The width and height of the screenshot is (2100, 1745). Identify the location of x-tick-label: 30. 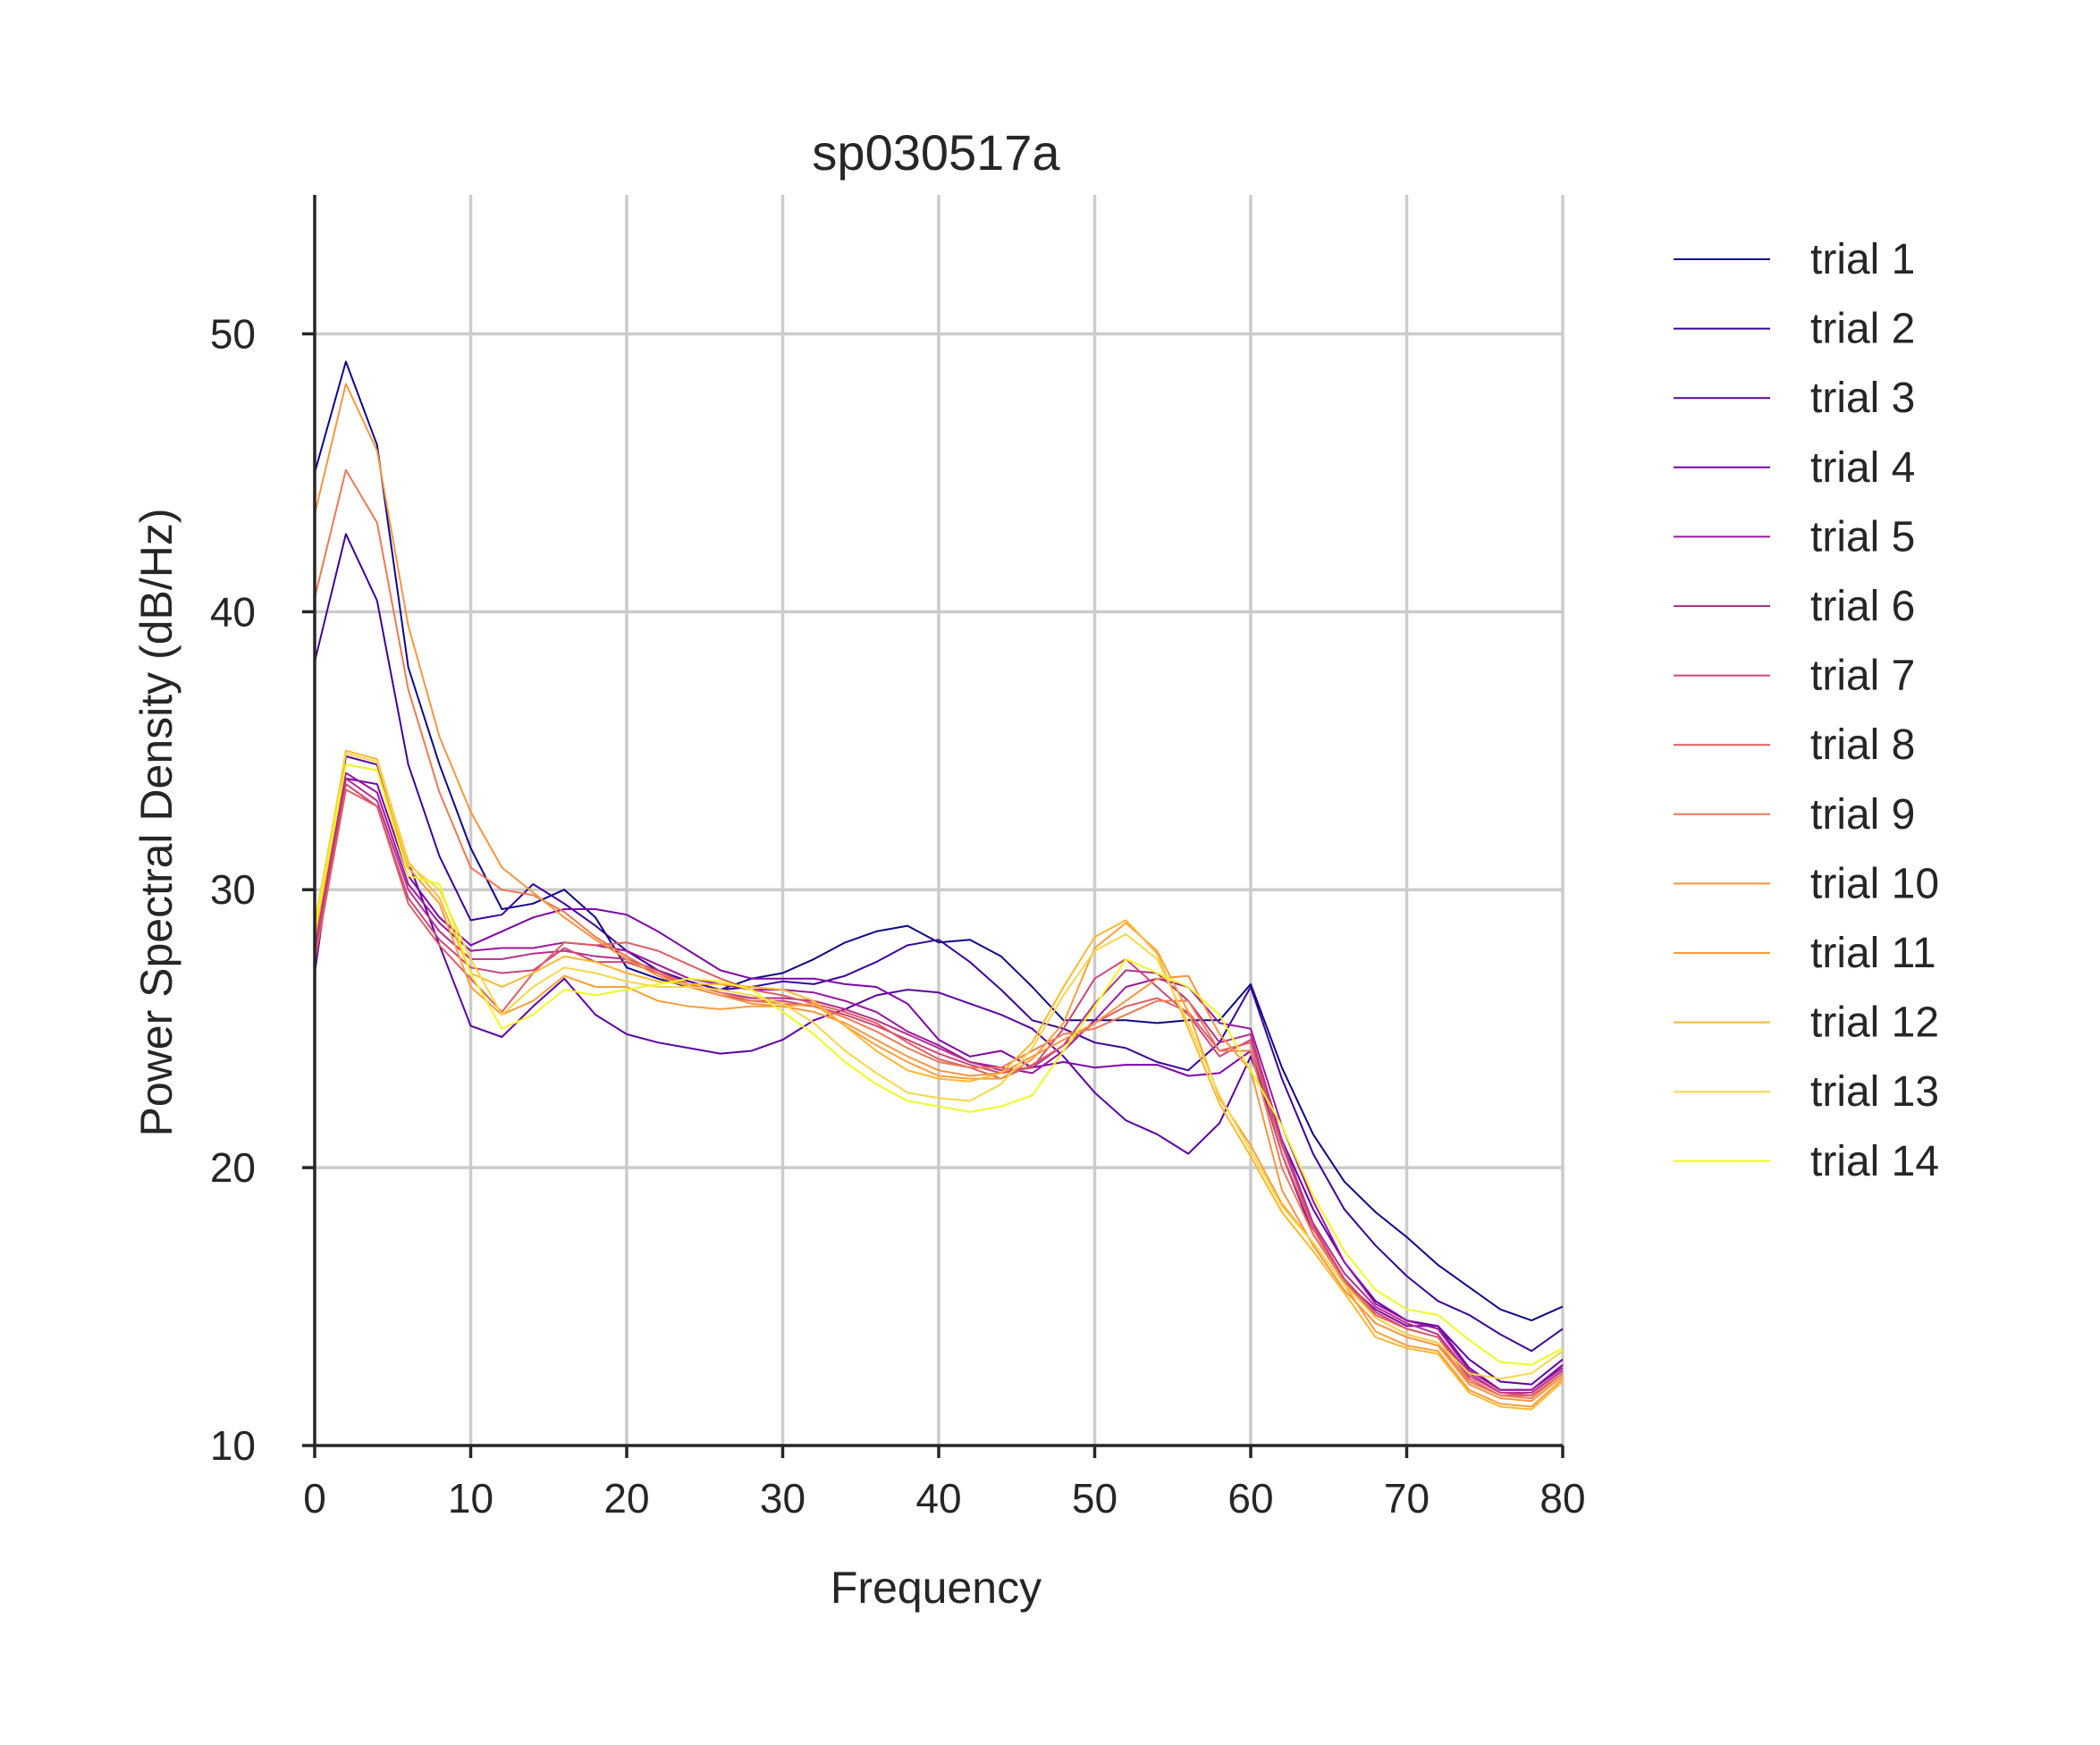
(782, 1498).